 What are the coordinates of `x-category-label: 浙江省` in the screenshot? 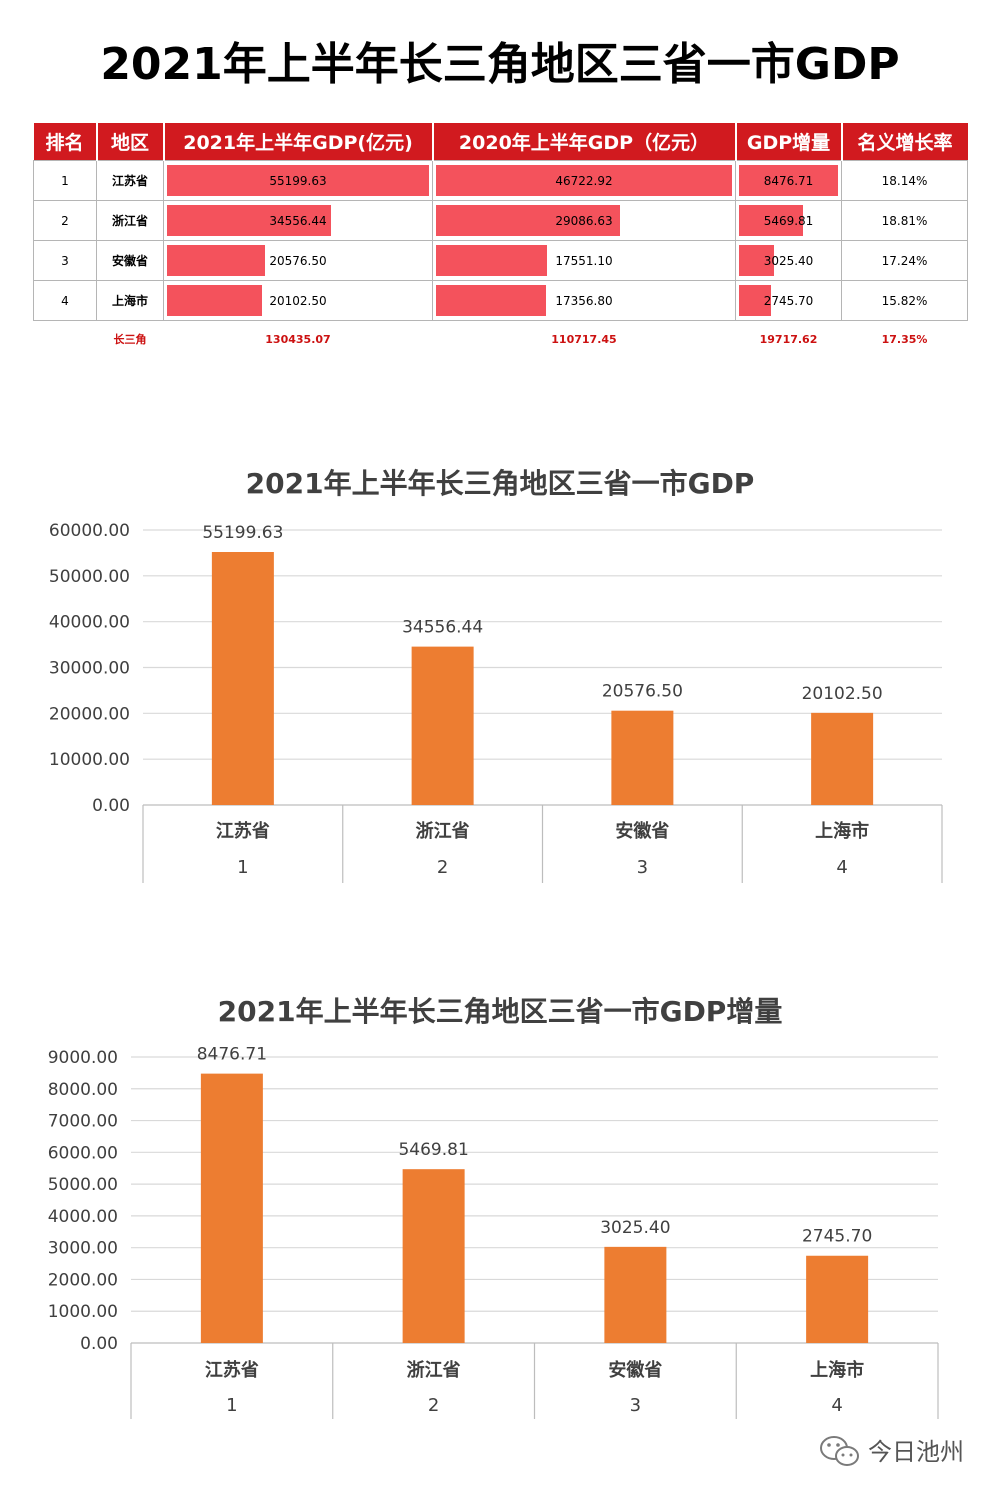 It's located at (434, 1370).